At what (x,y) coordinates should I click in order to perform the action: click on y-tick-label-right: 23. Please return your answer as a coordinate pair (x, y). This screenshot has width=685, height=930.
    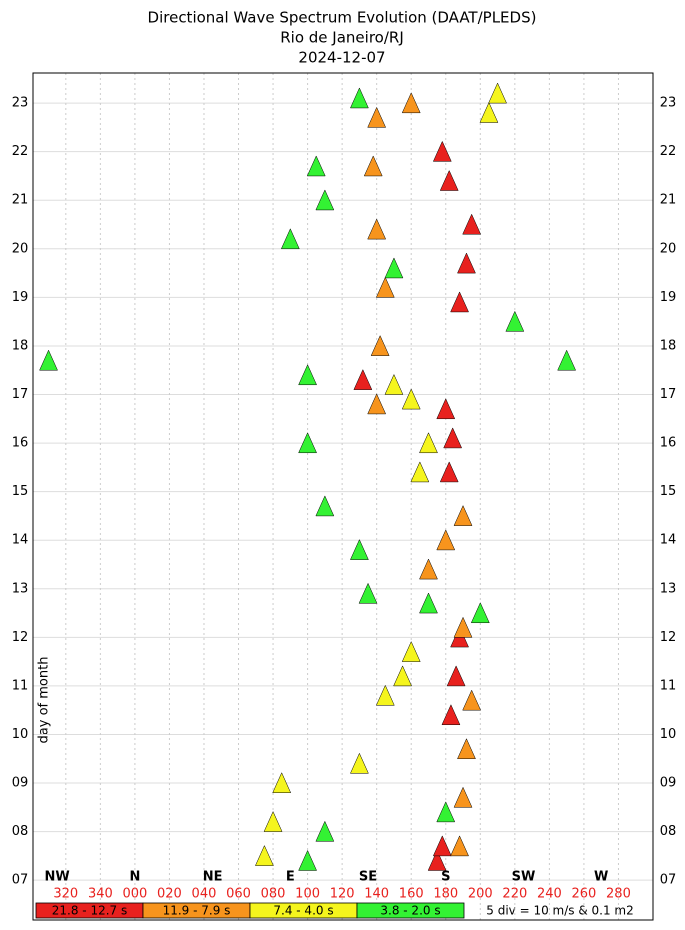
    Looking at the image, I should click on (668, 103).